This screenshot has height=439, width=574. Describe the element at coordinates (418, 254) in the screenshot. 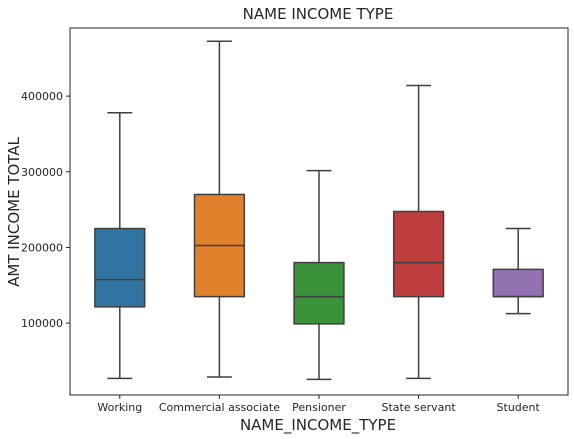

I see `box-state-servant` at that location.